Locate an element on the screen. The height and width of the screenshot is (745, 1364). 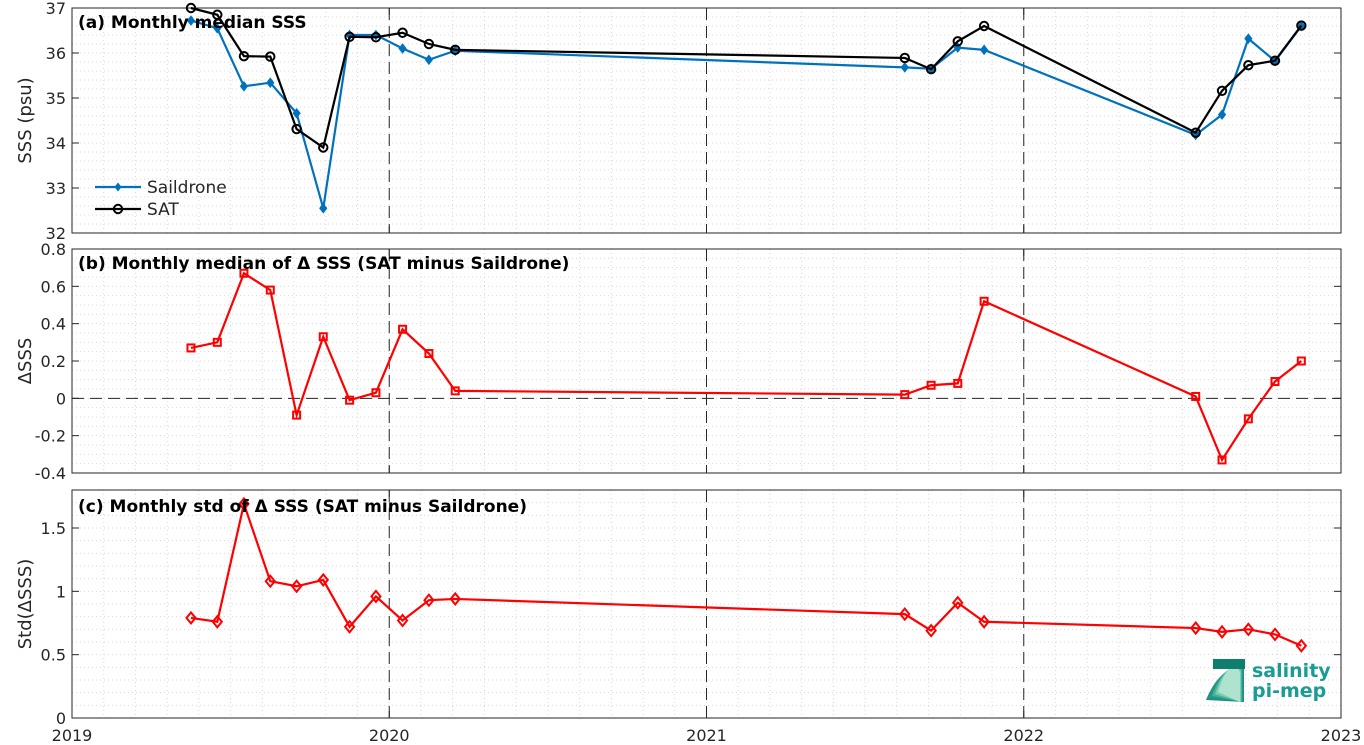
logo-bar is located at coordinates (1229, 664).